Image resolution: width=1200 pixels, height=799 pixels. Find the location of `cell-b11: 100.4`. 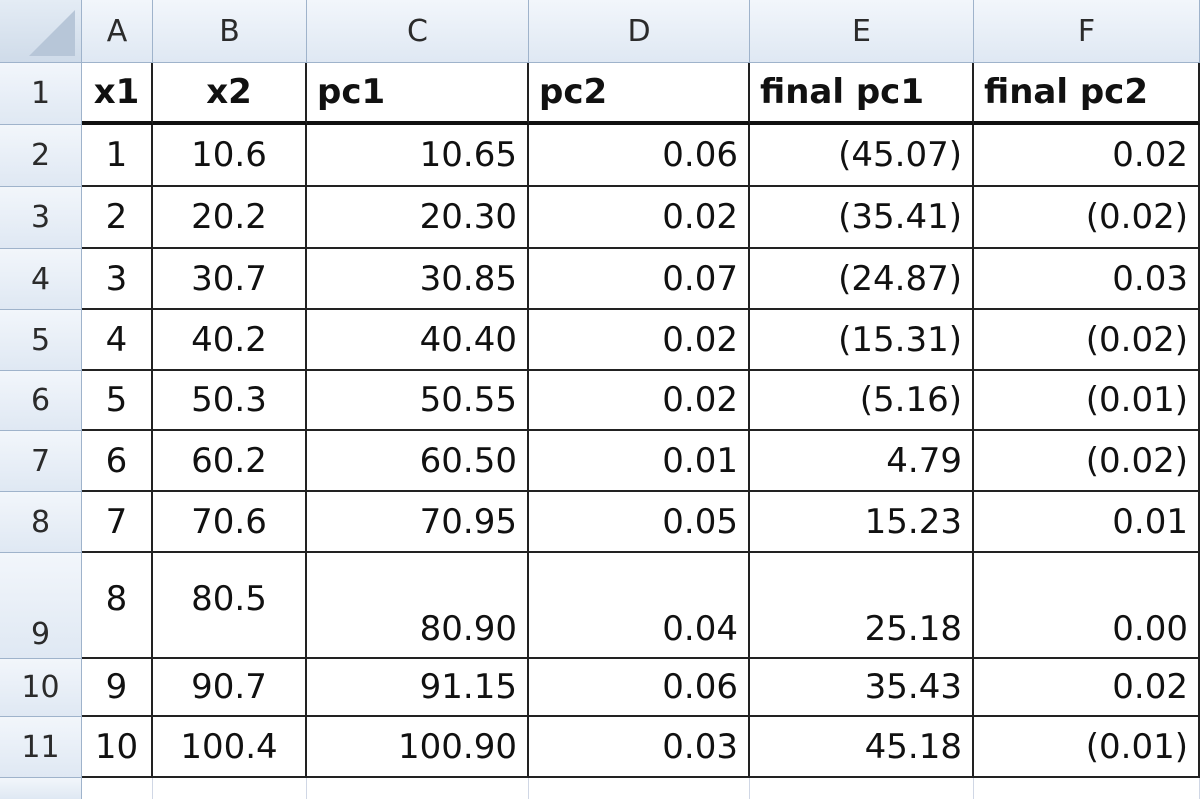

cell-b11: 100.4 is located at coordinates (230, 747).